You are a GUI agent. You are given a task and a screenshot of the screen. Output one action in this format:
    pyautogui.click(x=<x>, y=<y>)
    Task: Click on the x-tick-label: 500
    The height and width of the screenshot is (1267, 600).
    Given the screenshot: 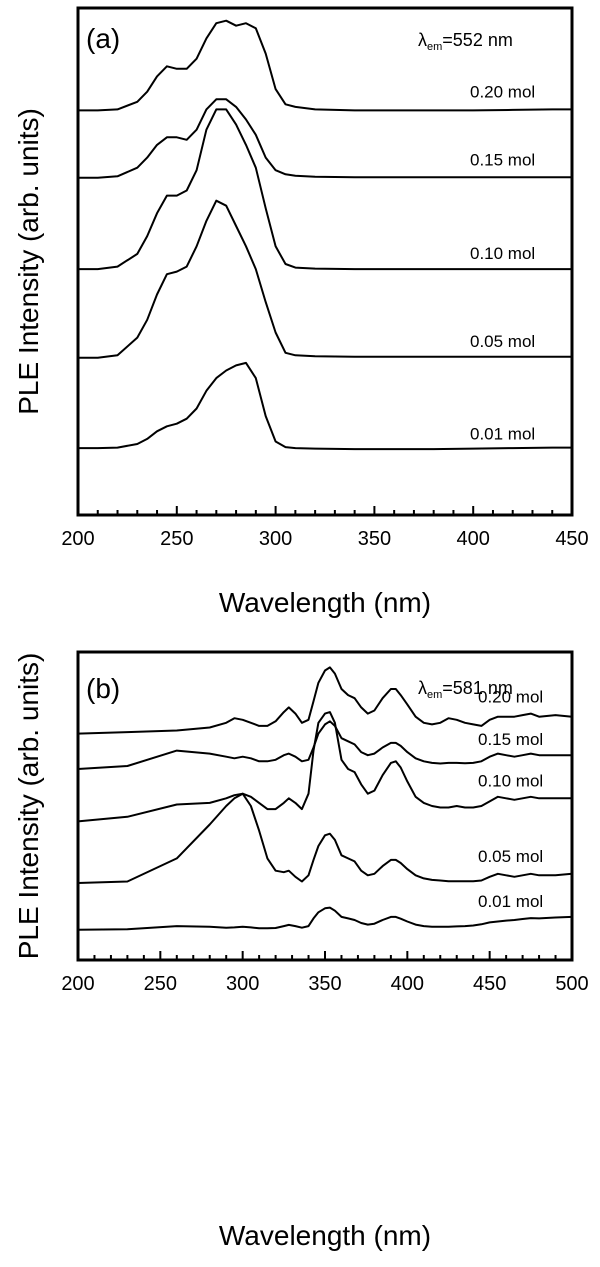 What is the action you would take?
    pyautogui.click(x=571, y=984)
    